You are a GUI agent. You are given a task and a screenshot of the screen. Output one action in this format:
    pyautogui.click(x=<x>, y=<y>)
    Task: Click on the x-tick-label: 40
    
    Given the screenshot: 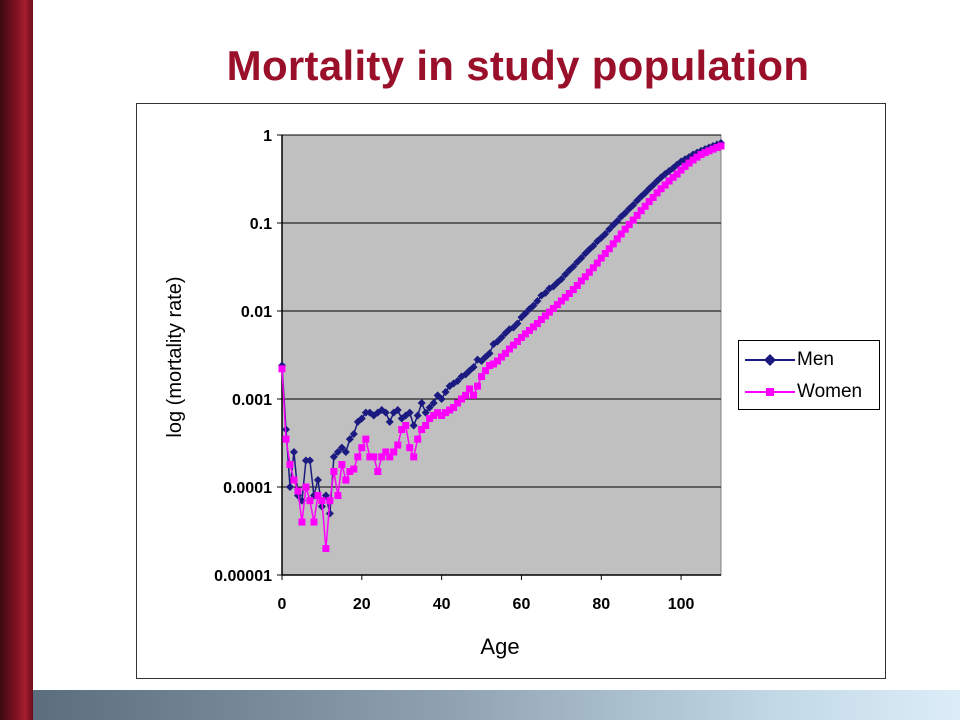 What is the action you would take?
    pyautogui.click(x=442, y=604)
    